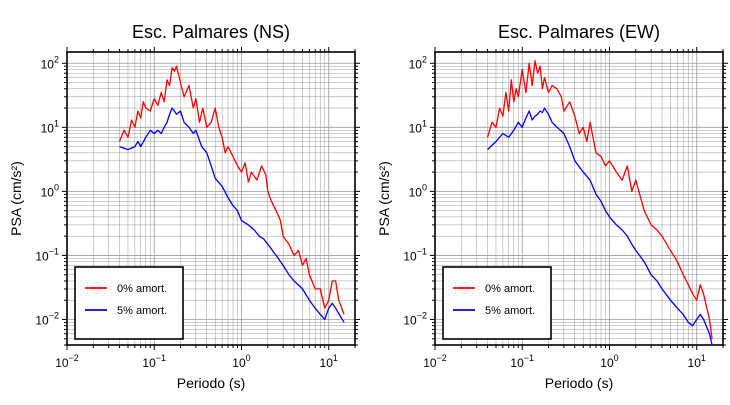 The height and width of the screenshot is (405, 730). Describe the element at coordinates (579, 32) in the screenshot. I see `chart-title: Esc. Palmares (EW)` at that location.